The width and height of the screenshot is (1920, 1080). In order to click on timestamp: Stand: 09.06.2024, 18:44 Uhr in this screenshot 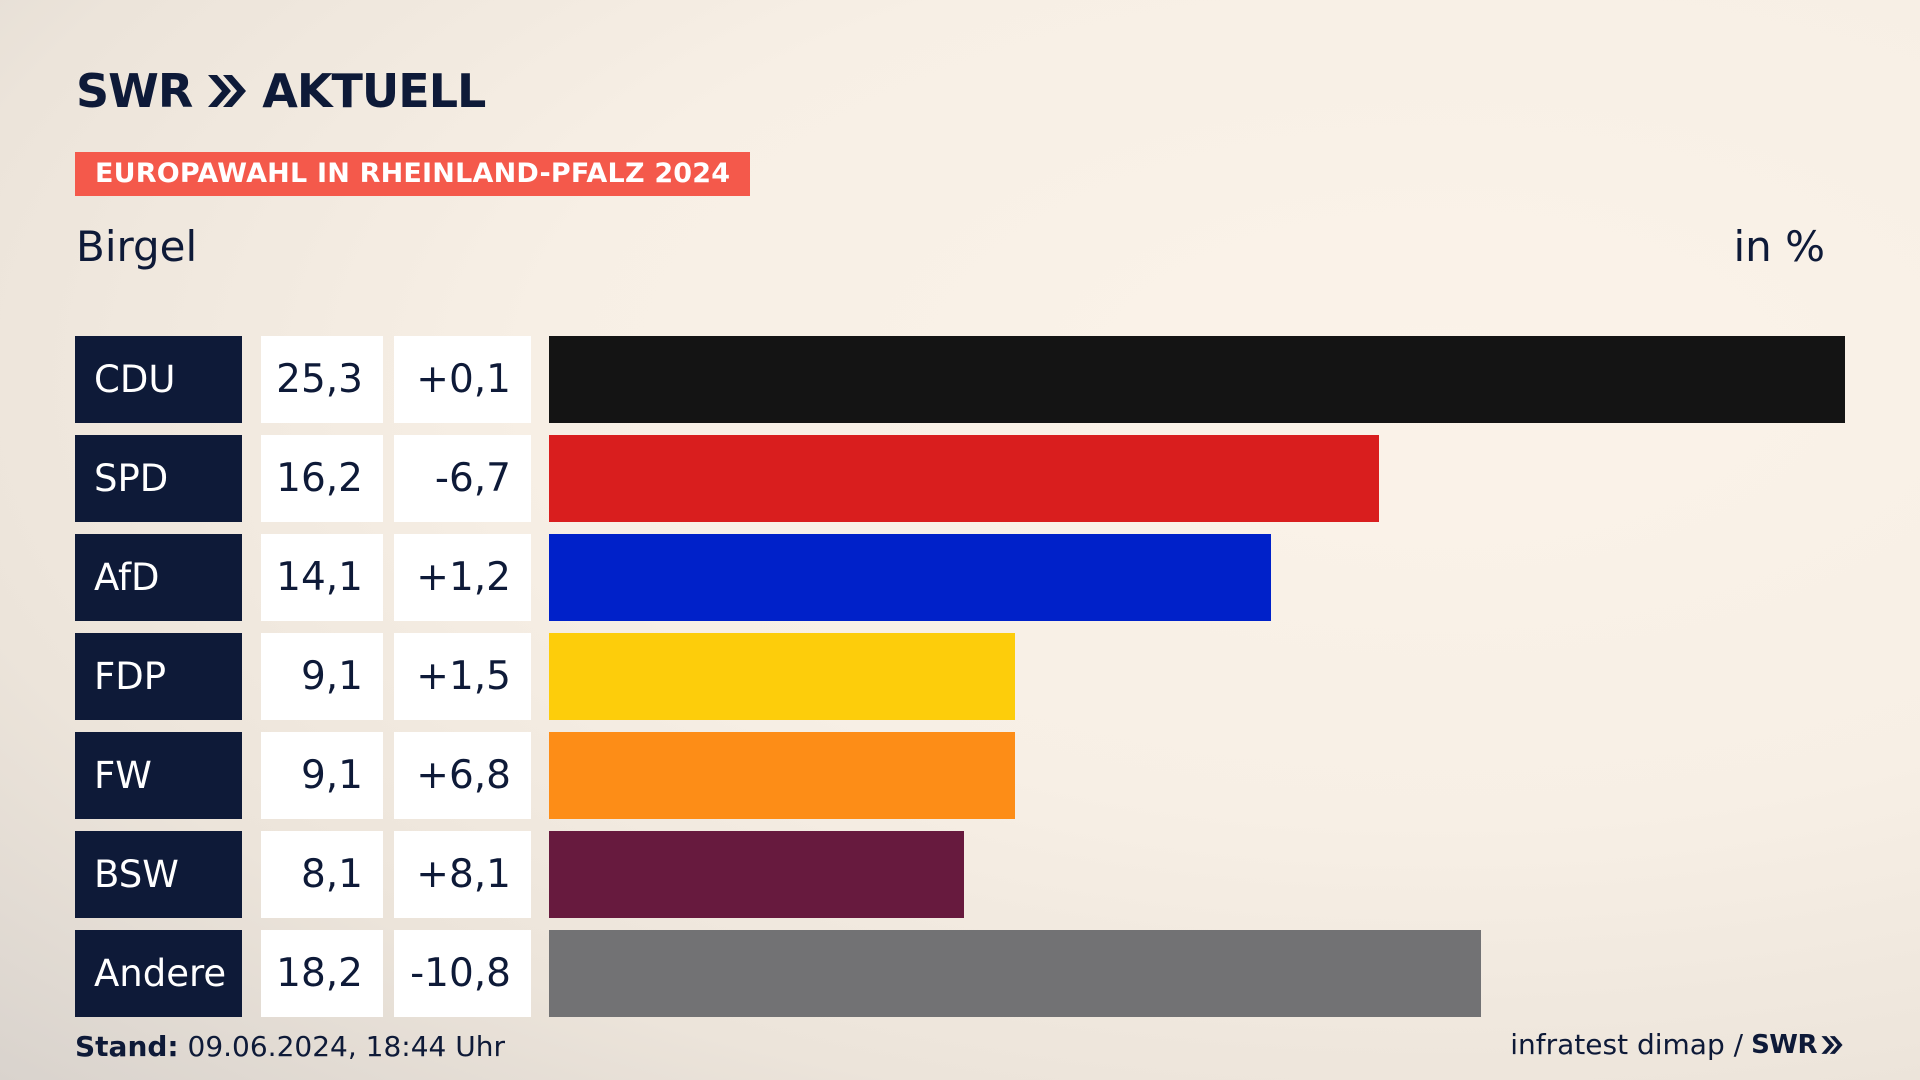, I will do `click(290, 1046)`.